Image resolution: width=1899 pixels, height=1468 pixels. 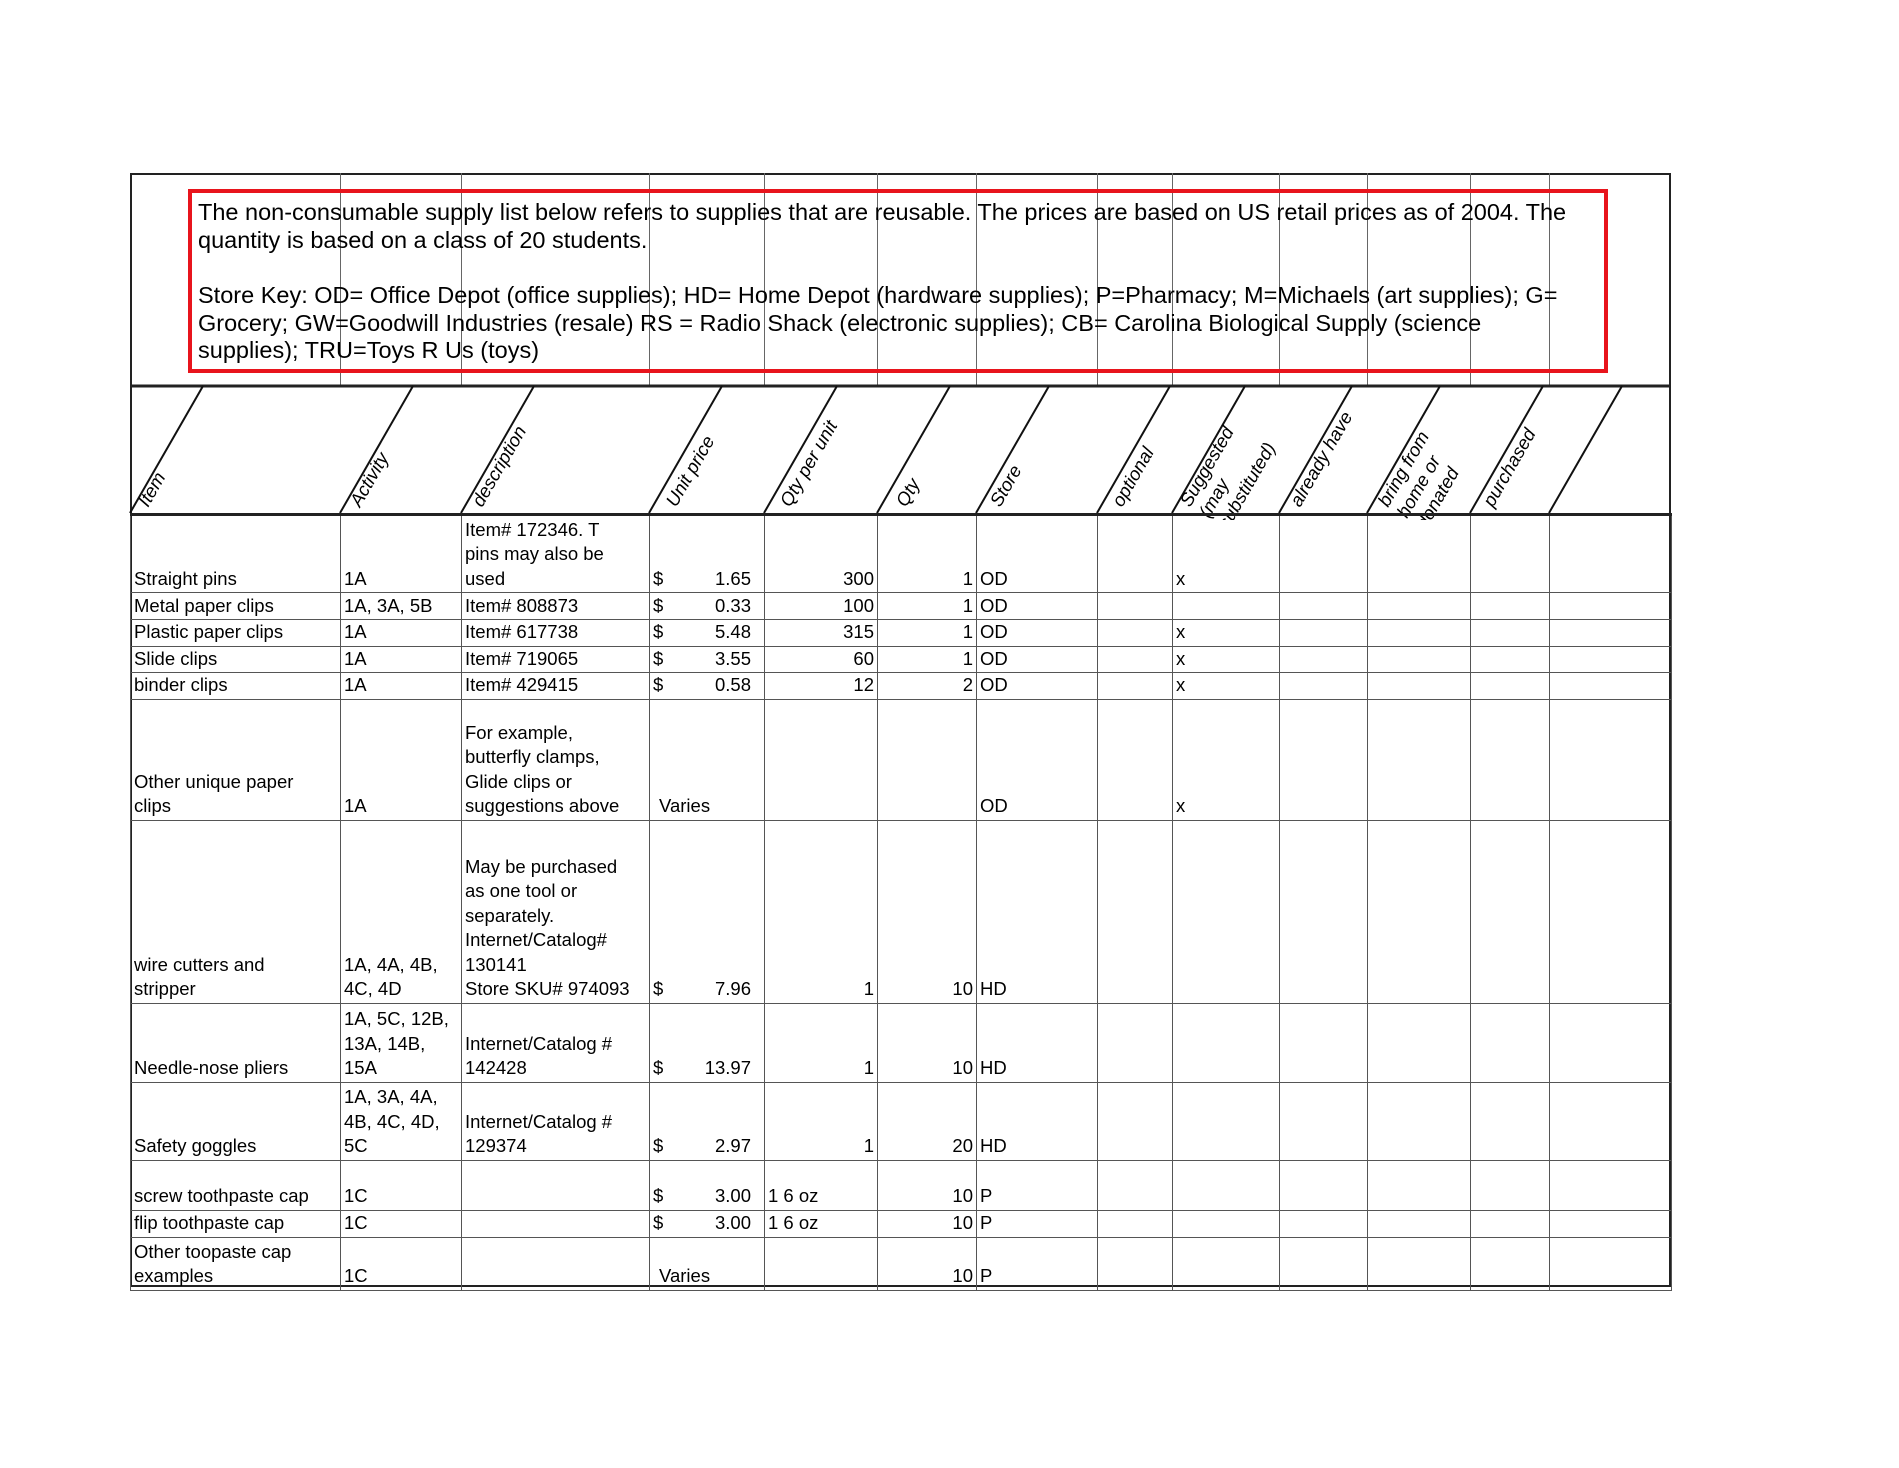 I want to click on price-value: Varies, so click(x=685, y=1275).